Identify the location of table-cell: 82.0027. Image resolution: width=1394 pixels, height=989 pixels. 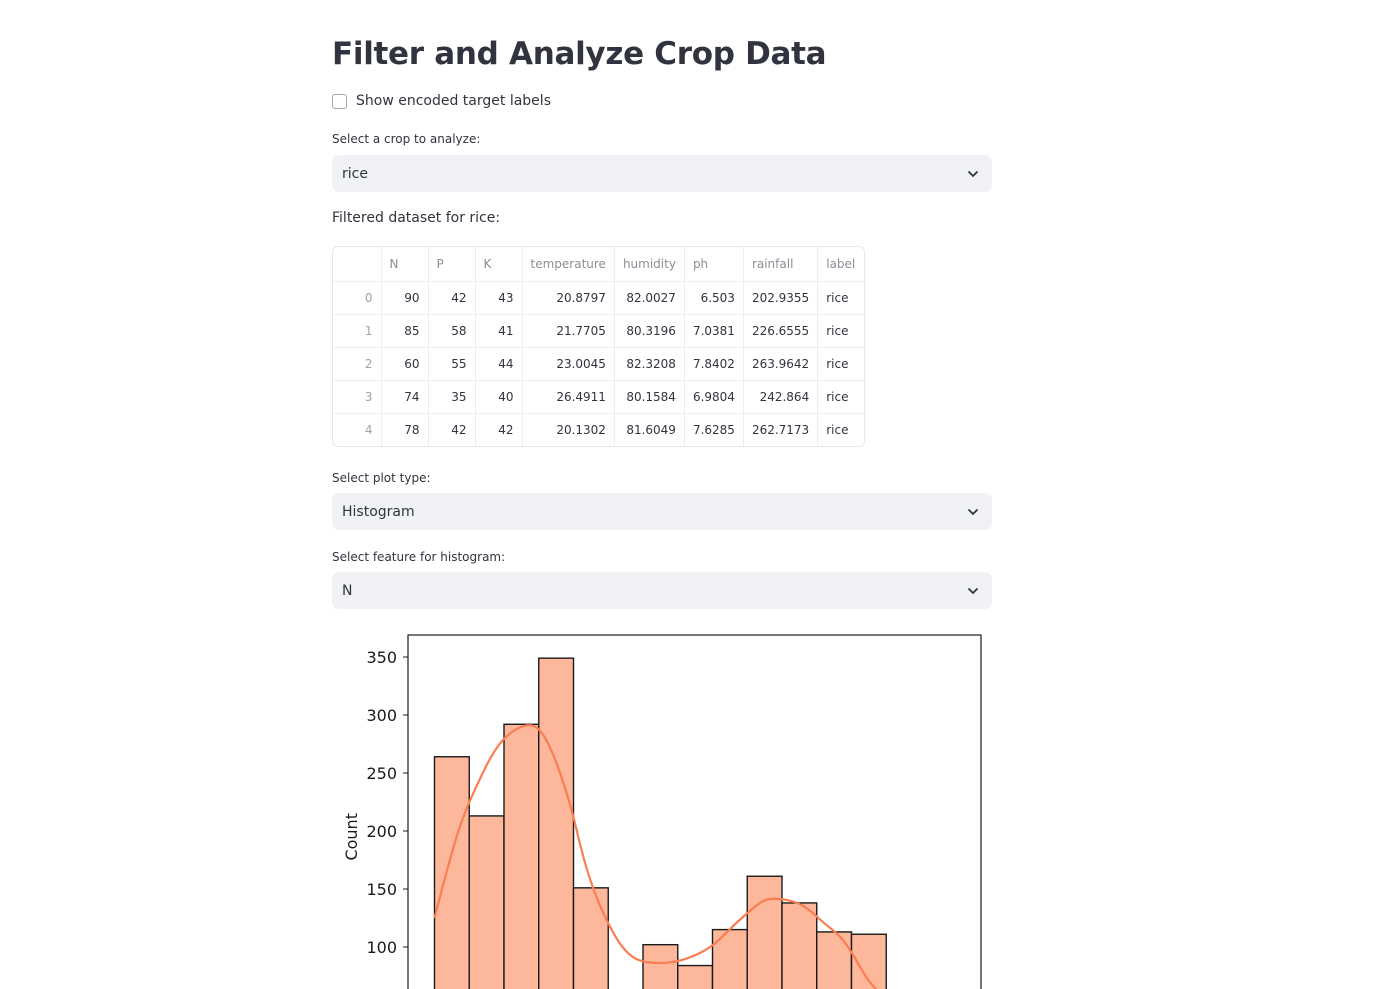
(649, 298).